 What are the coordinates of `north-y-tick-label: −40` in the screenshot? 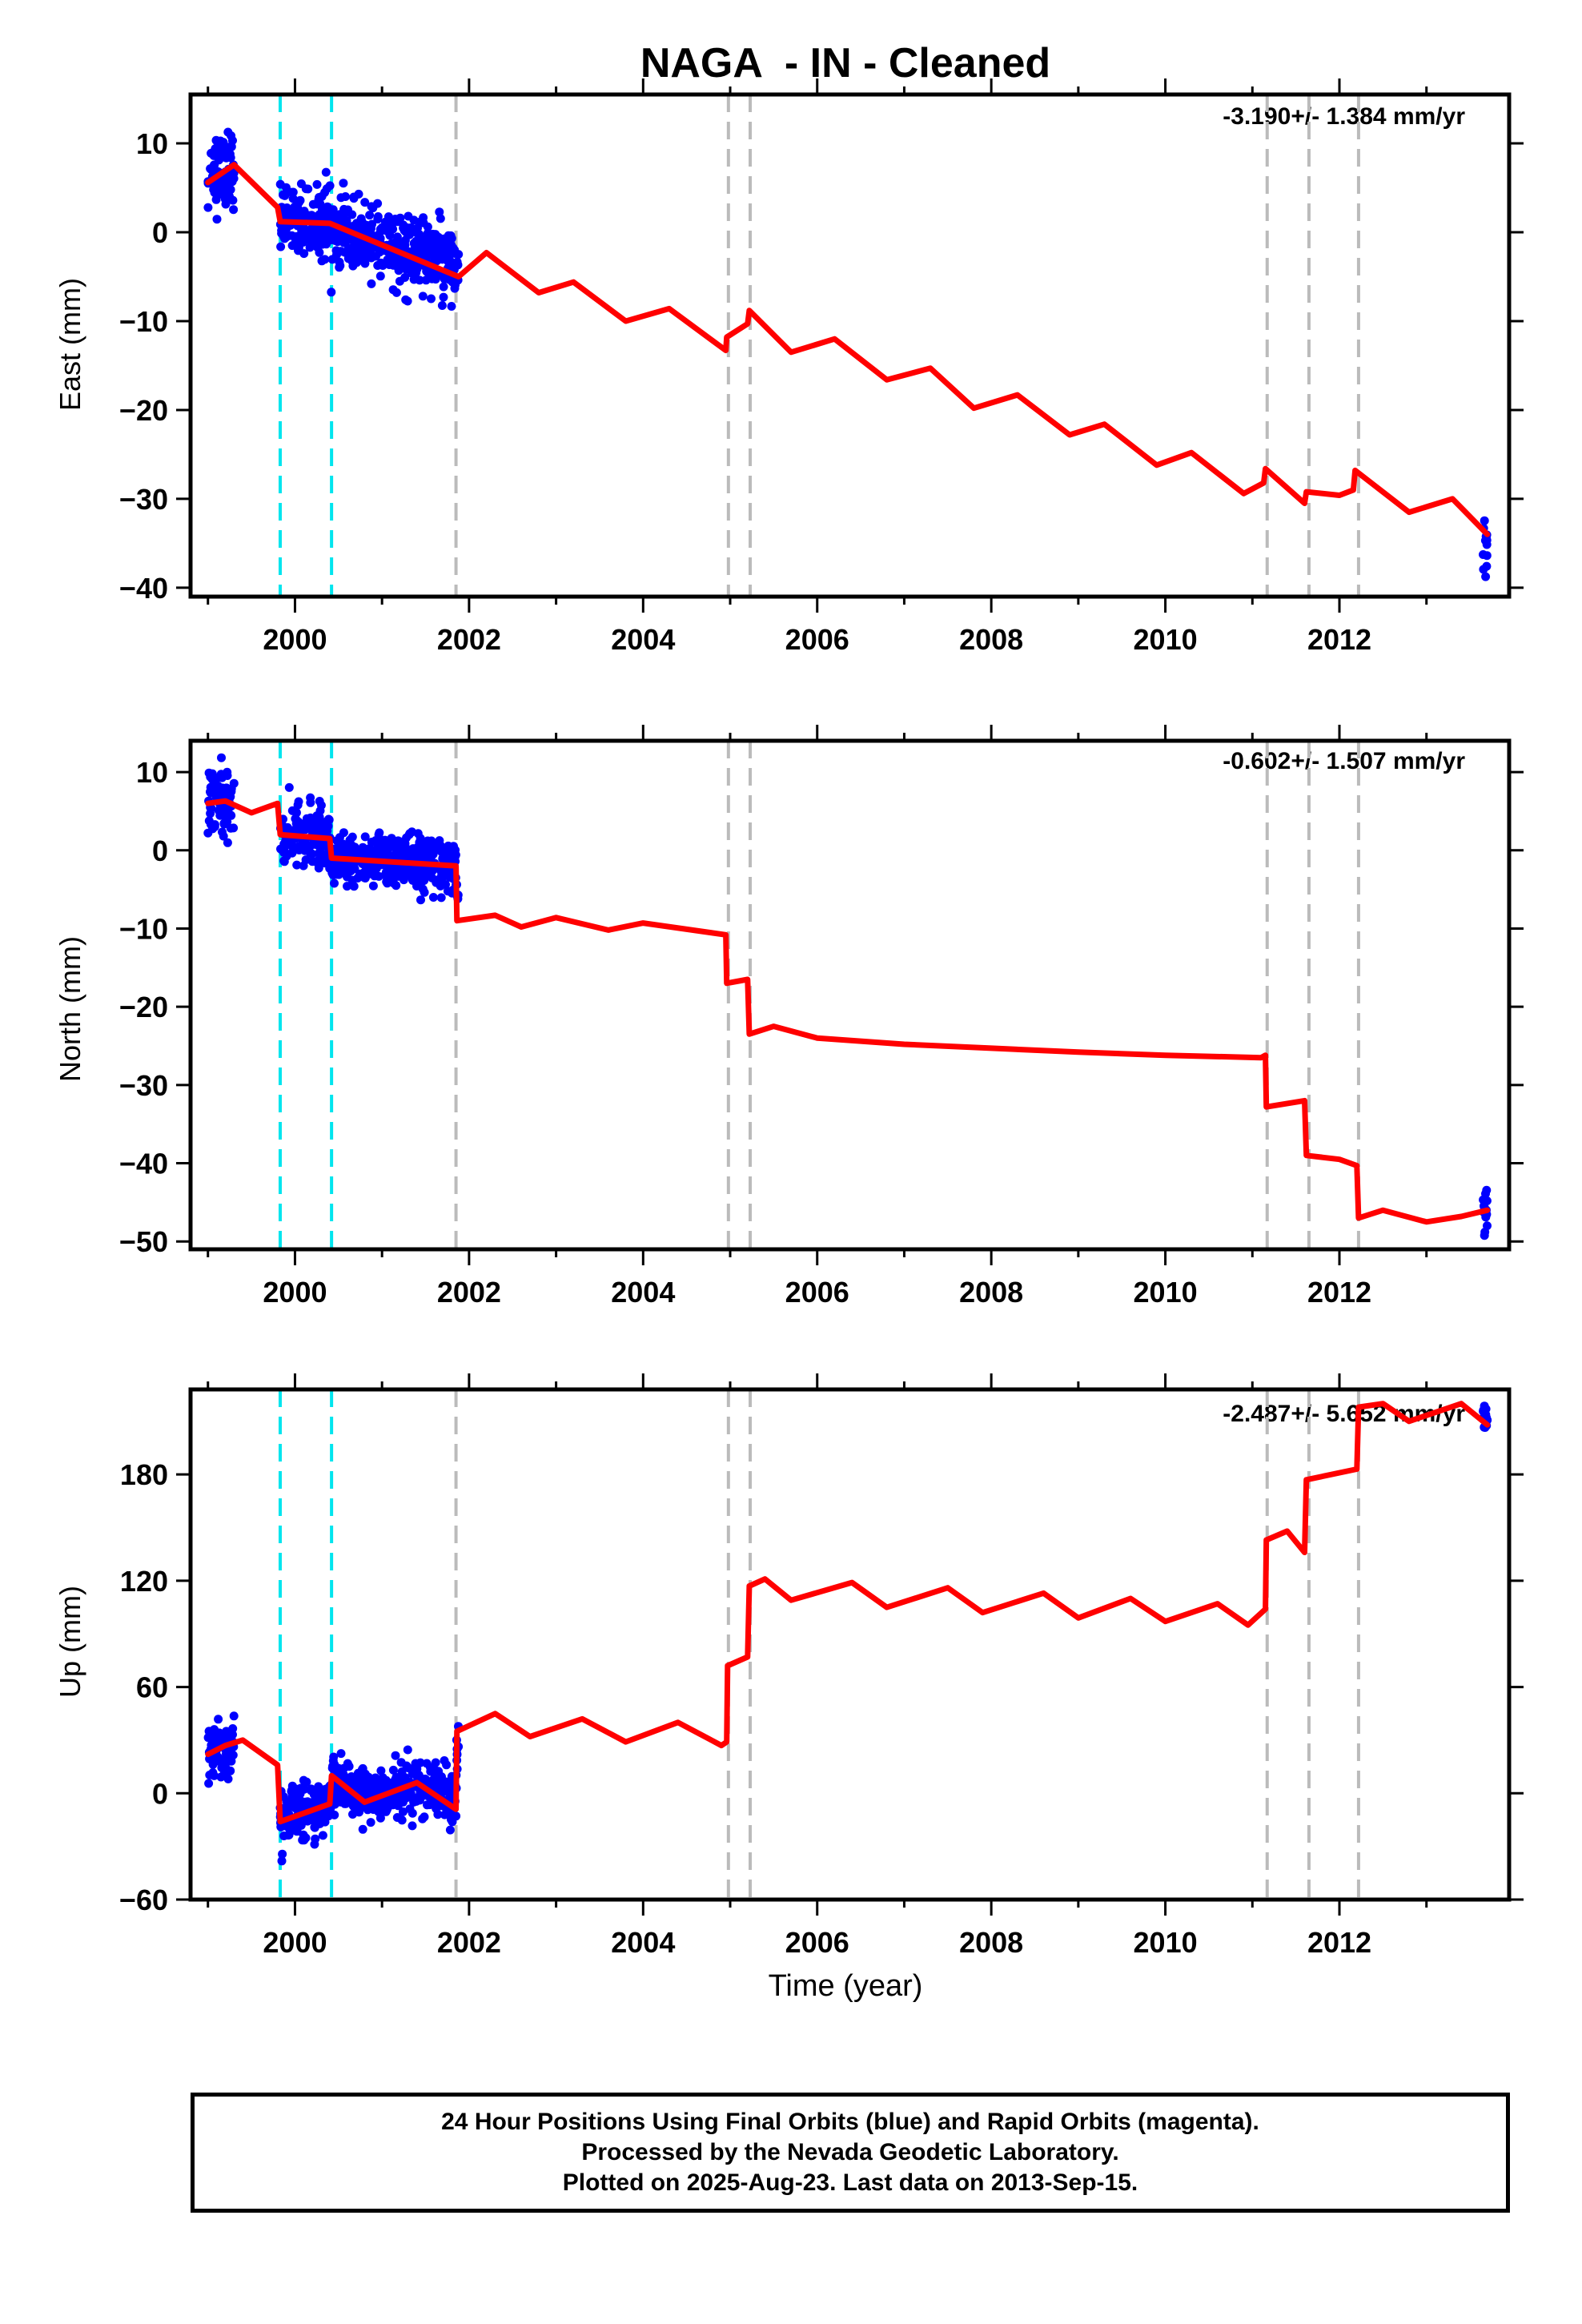 It's located at (144, 1164).